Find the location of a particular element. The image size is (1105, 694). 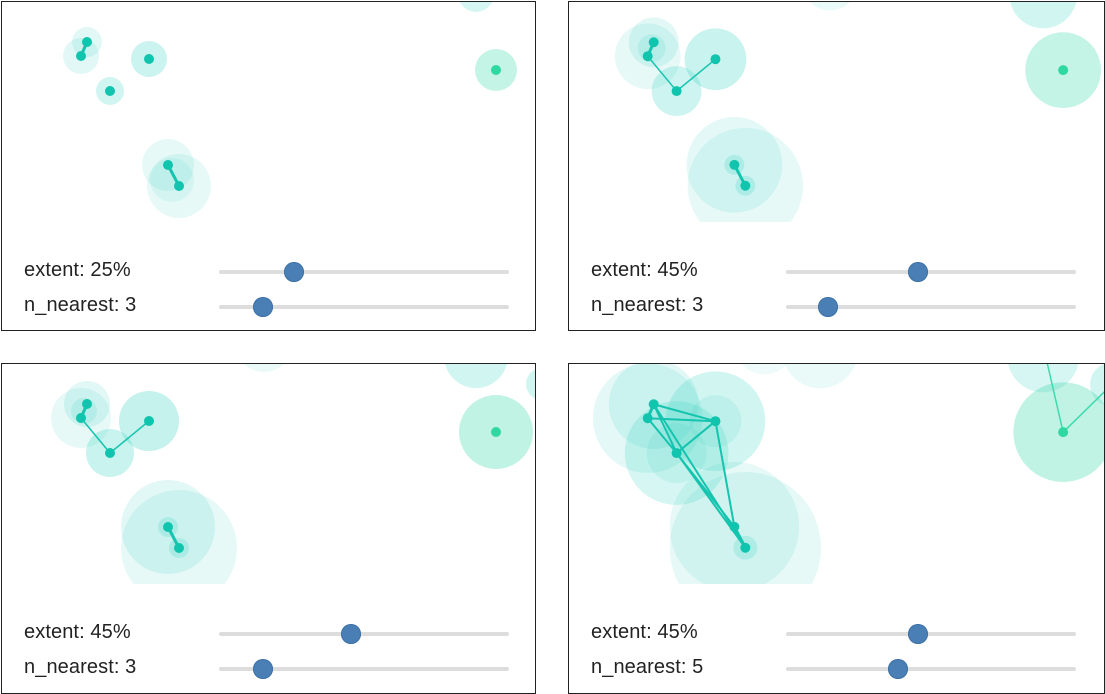

extent-label: extent: 25% is located at coordinates (77, 270).